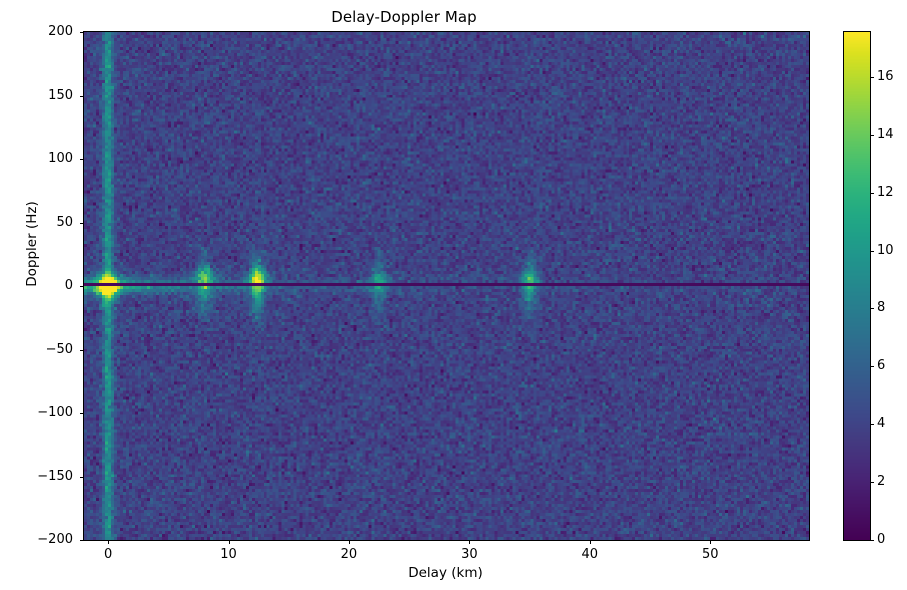 The image size is (907, 590). What do you see at coordinates (55, 476) in the screenshot?
I see `y-tick-label: −150` at bounding box center [55, 476].